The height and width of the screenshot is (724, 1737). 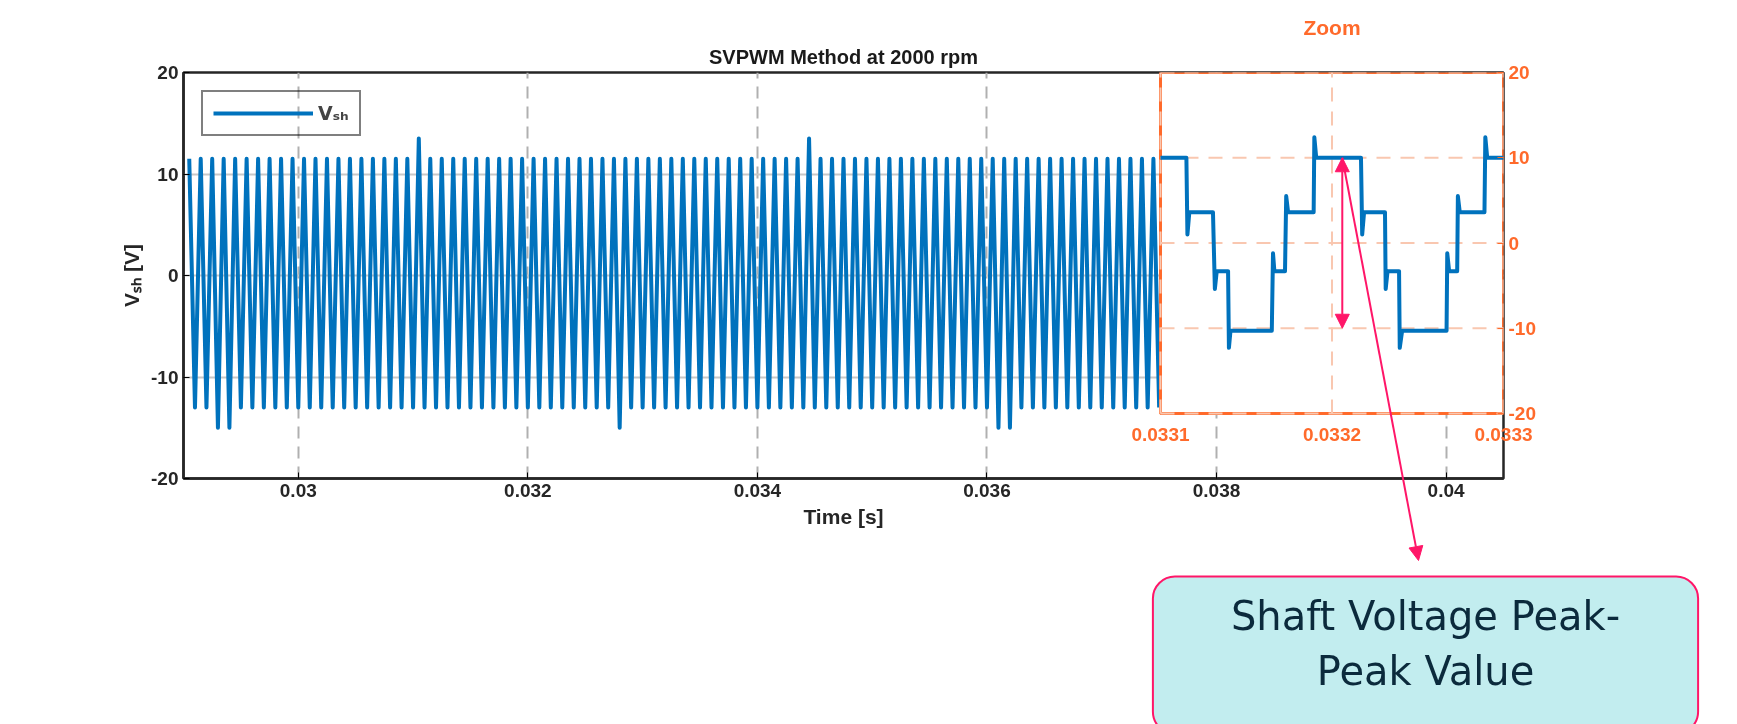 I want to click on x-tick-label: 0.032, so click(x=528, y=490).